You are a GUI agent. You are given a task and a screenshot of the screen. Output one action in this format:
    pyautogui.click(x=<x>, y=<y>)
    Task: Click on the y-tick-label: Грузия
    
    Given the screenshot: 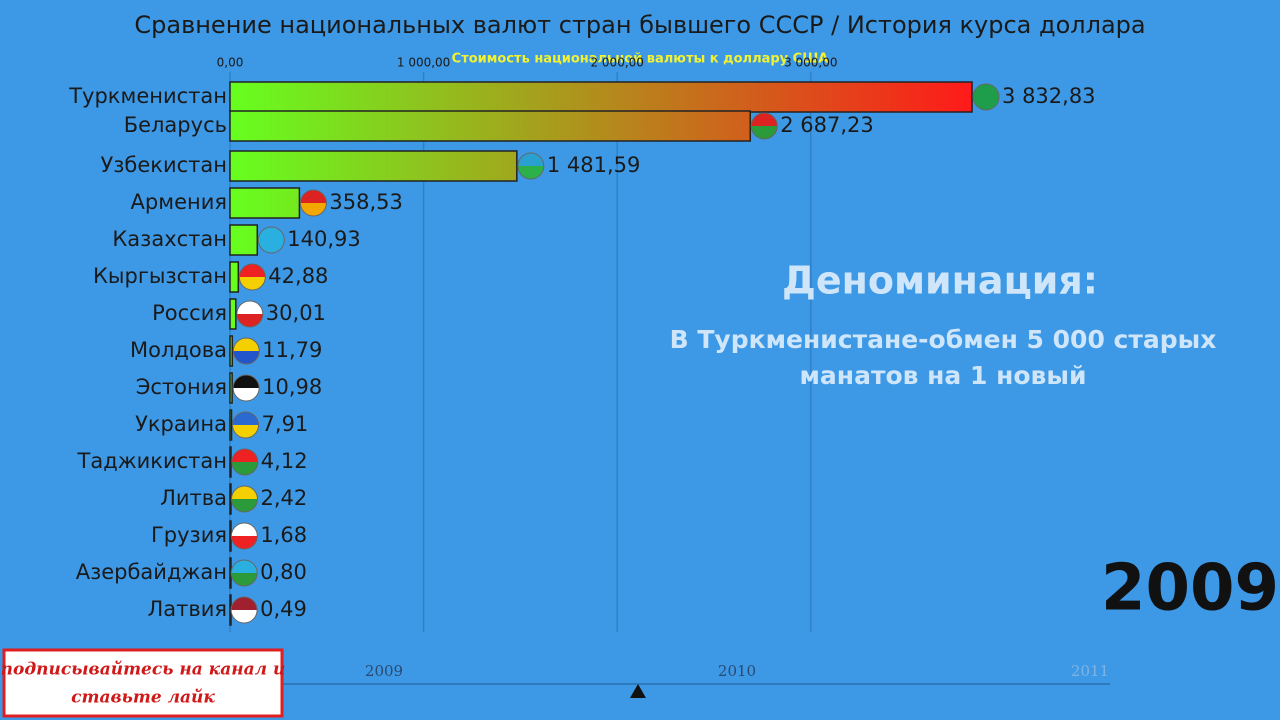 What is the action you would take?
    pyautogui.click(x=189, y=535)
    